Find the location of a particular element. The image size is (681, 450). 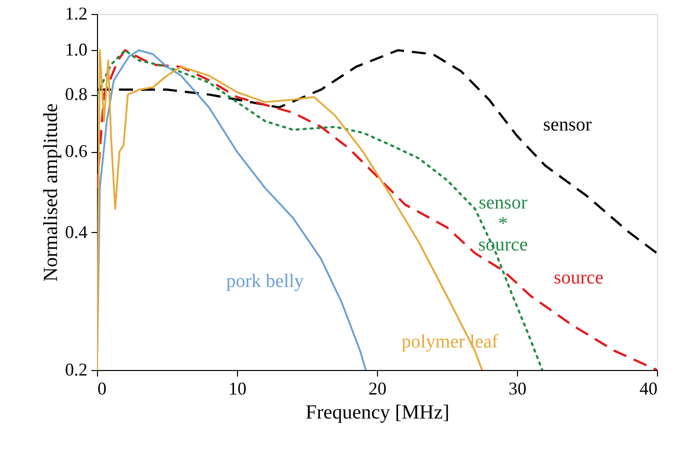

y-tick-label: 0.4 is located at coordinates (76, 232).